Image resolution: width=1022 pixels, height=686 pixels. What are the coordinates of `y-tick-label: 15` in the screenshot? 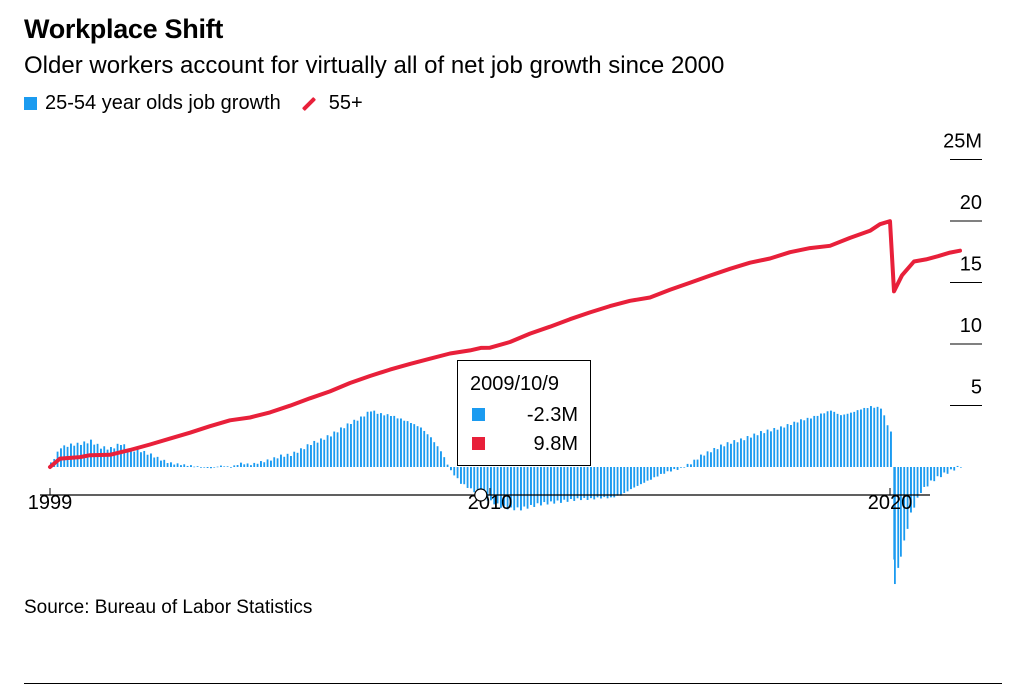 It's located at (971, 265).